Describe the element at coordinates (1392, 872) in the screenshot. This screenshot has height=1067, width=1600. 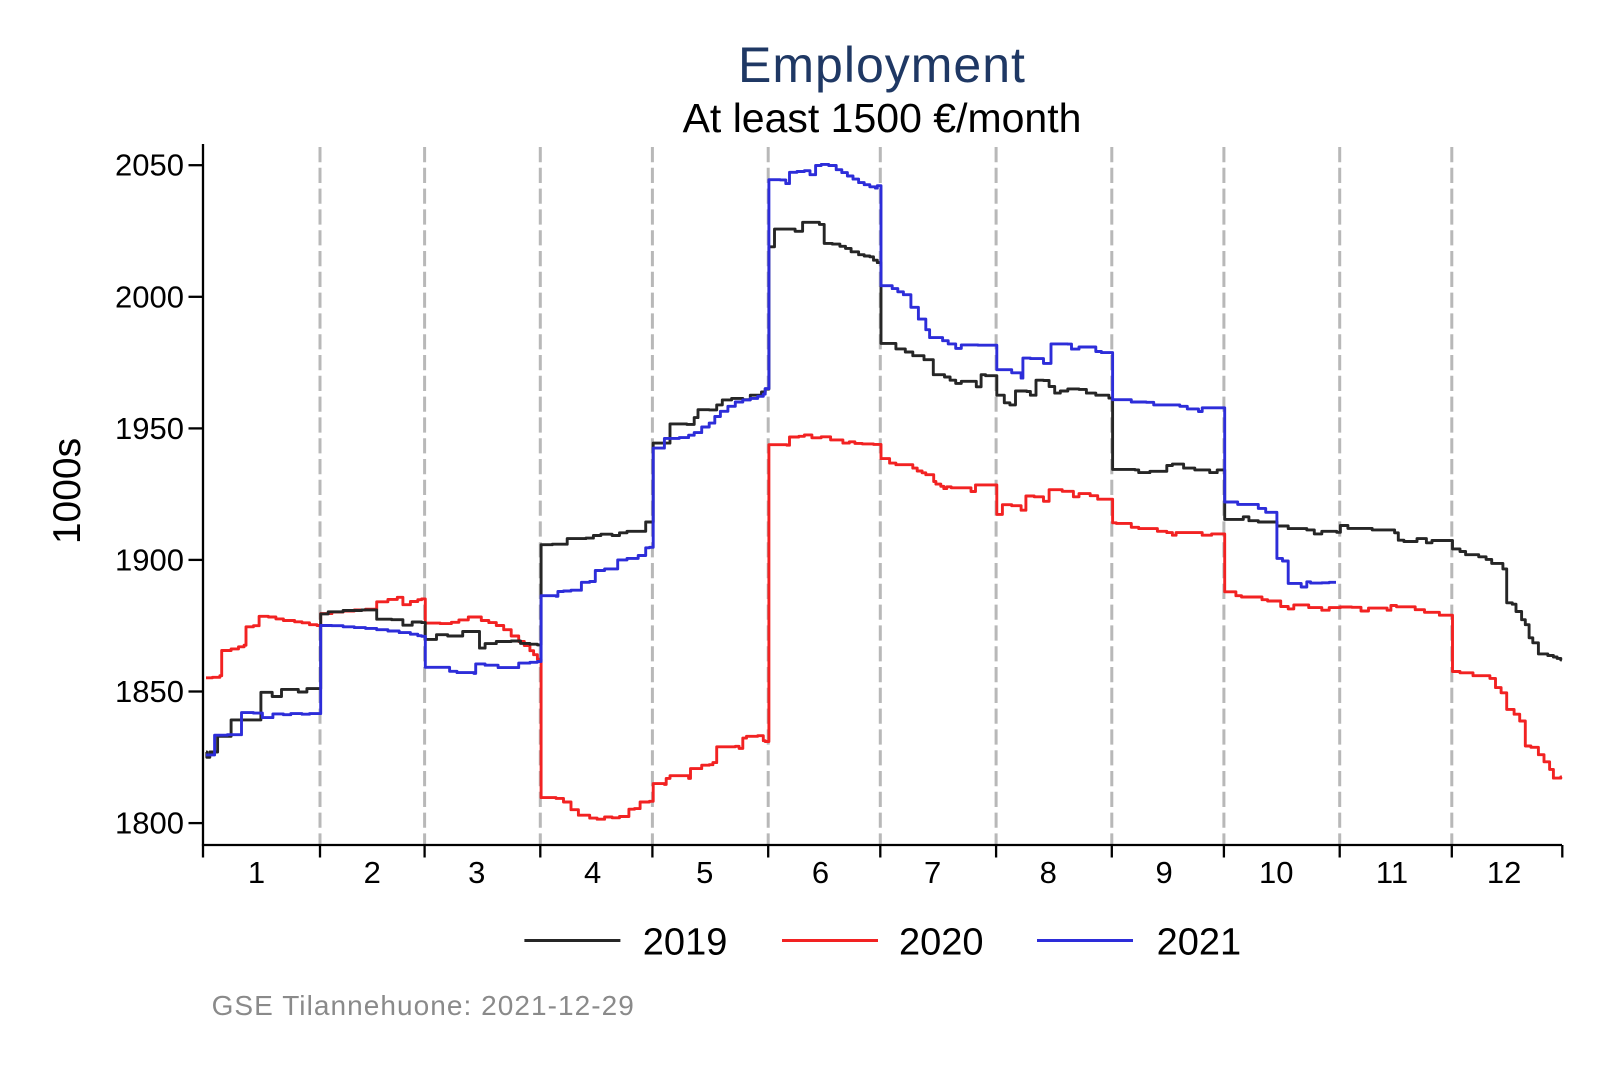
I see `svg-text: 11` at that location.